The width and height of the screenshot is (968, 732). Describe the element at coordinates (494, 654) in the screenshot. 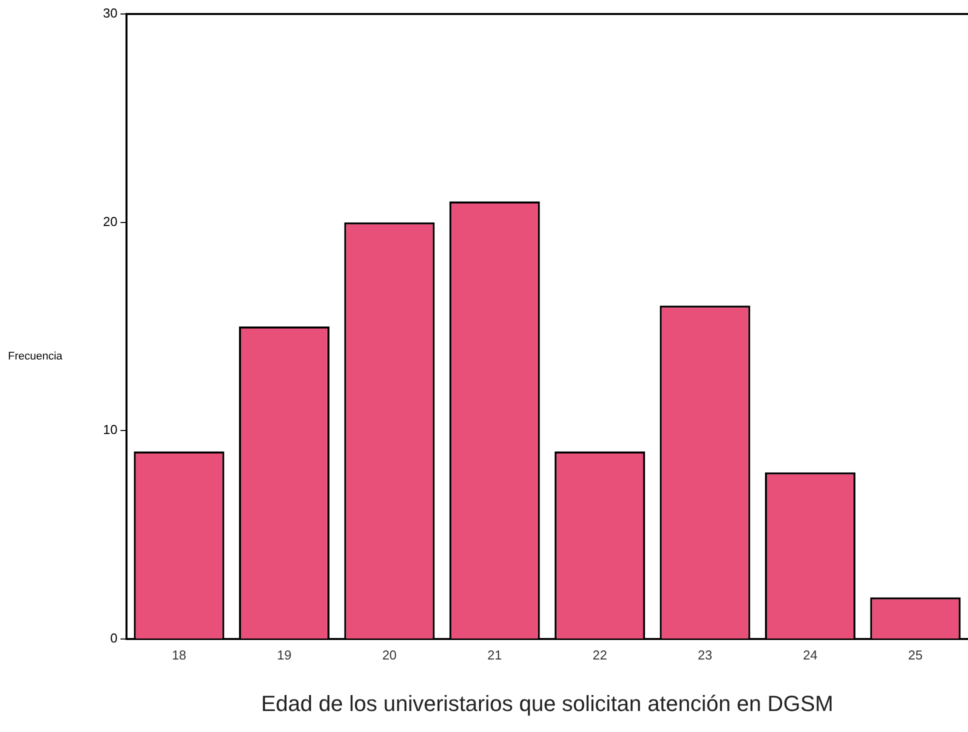

I see `x-tick-label: 21` at that location.